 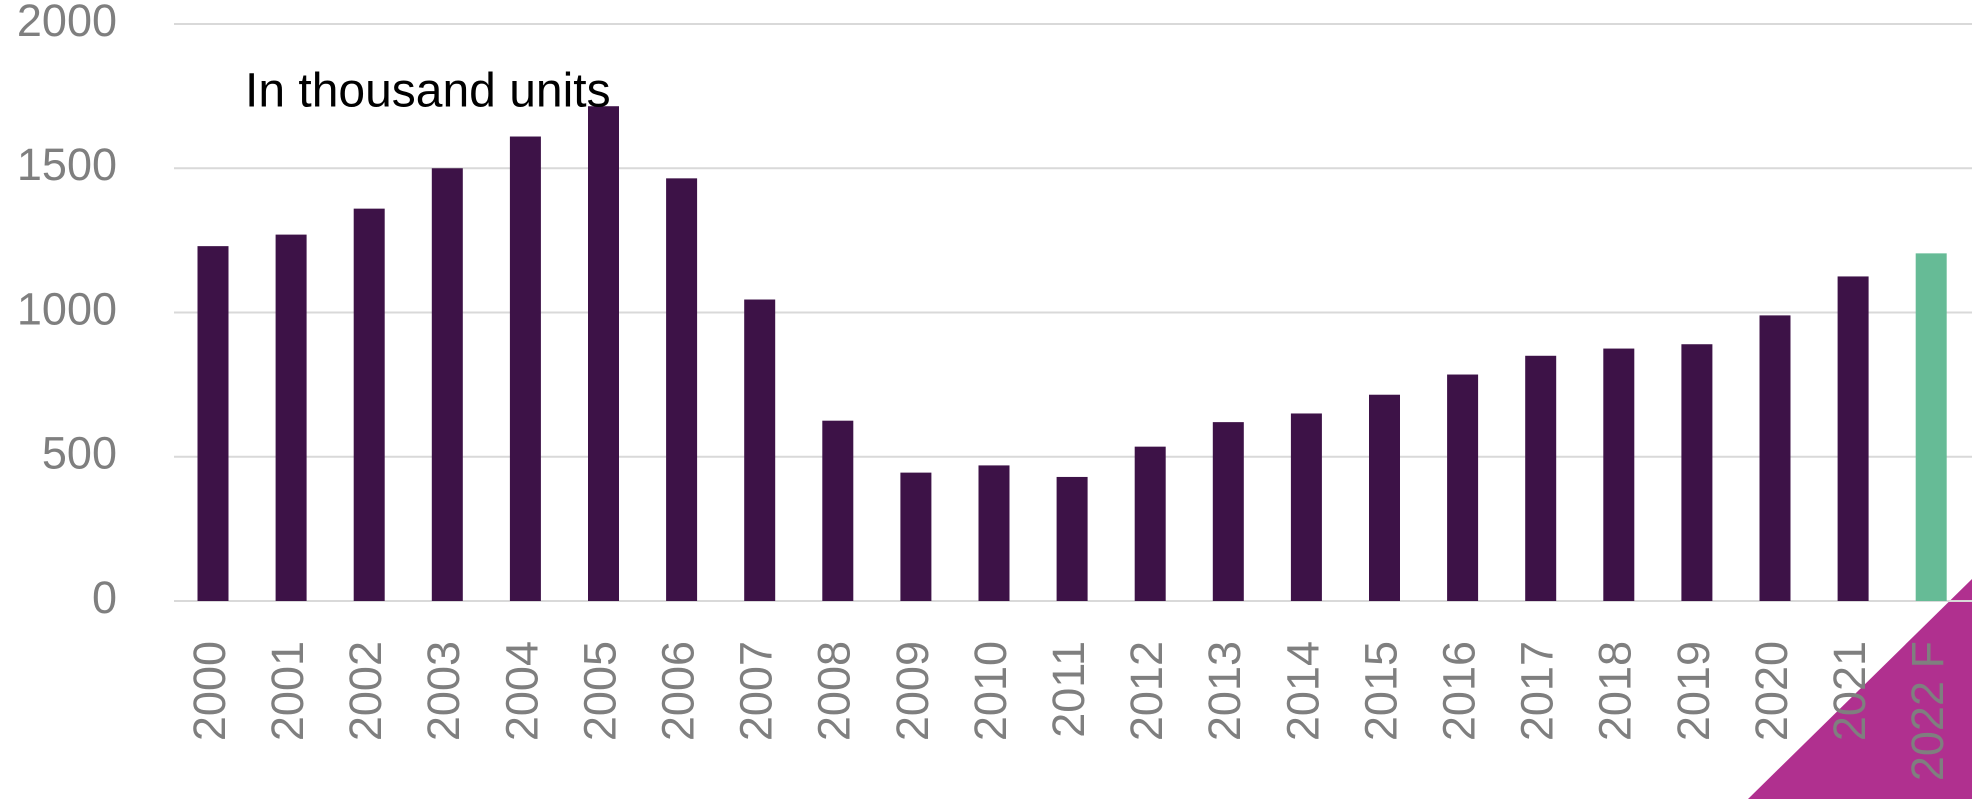 I want to click on y-tick-label: 2000, so click(x=67, y=23).